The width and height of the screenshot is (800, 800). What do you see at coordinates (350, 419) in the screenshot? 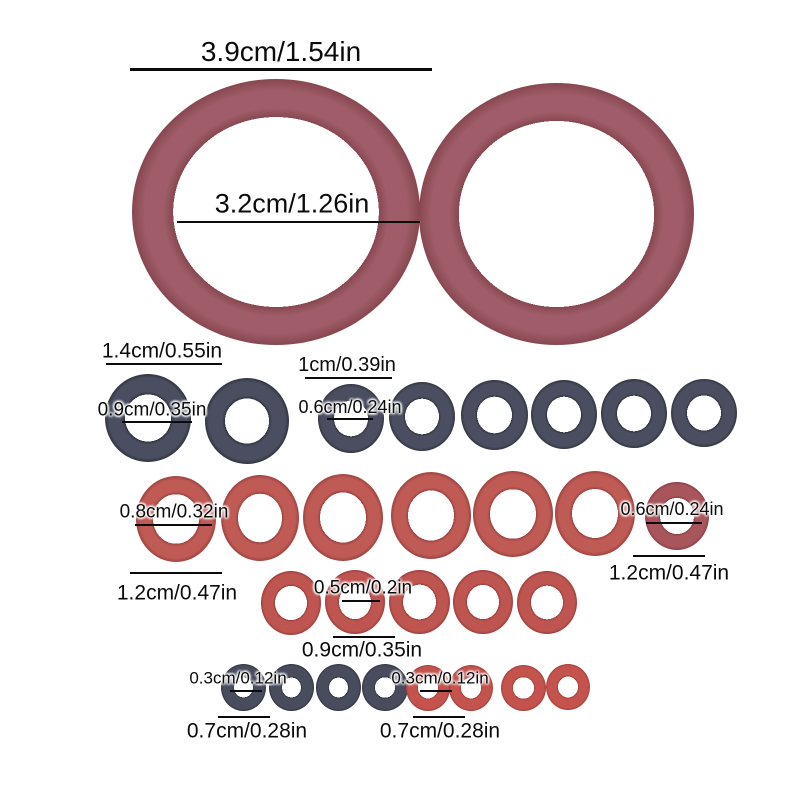
I see `measurement-line-black-small-inner` at bounding box center [350, 419].